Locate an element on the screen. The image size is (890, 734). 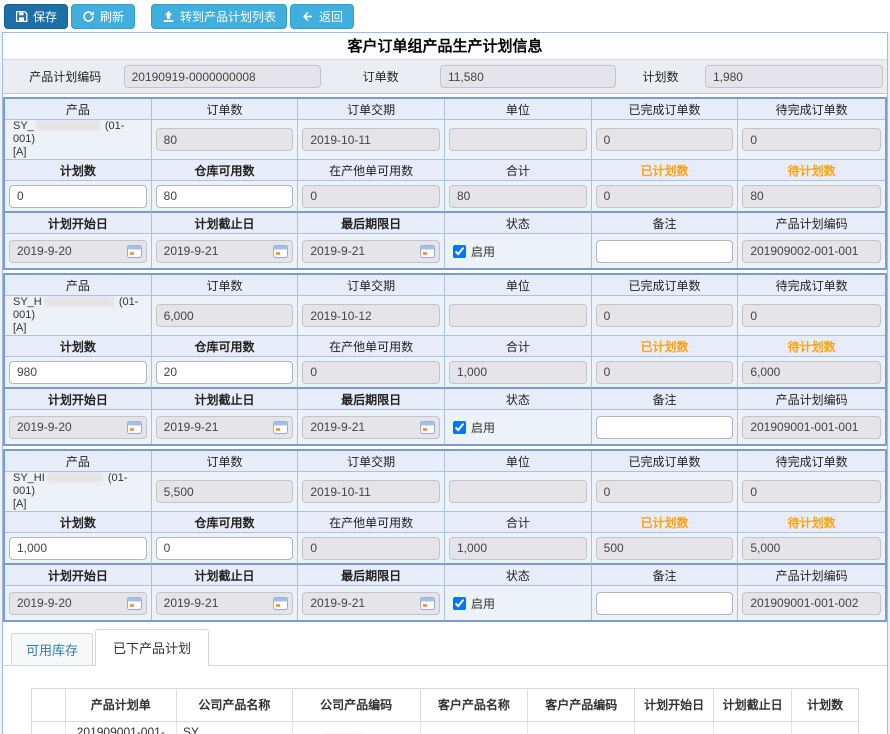
col-plan-end: 计划截止日 is located at coordinates (752, 705).